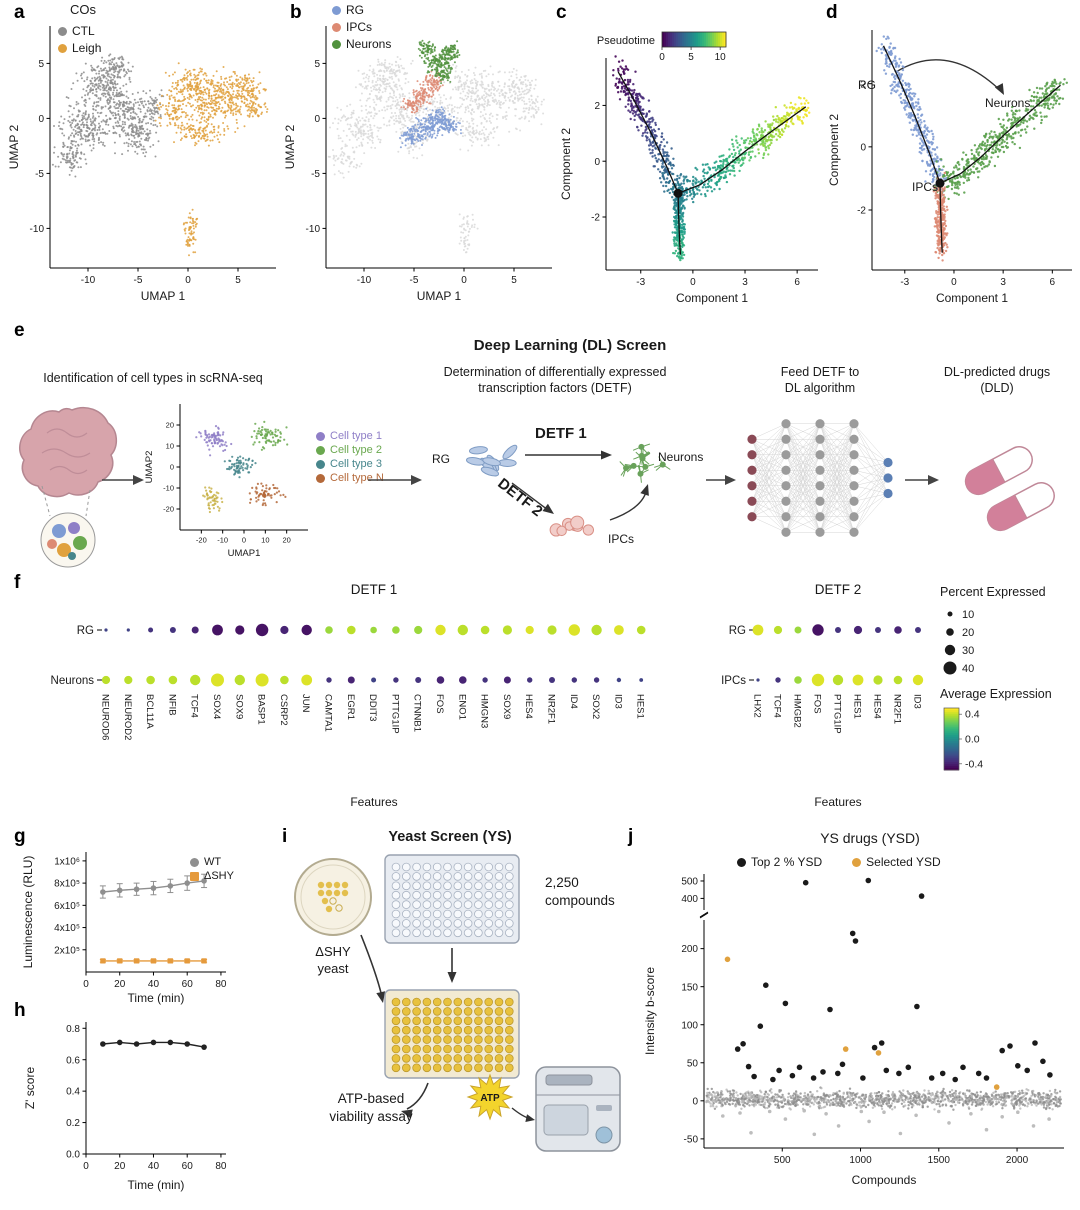 The width and height of the screenshot is (1080, 1210). I want to click on umap-celltypes-plot: -10 -5 0 5 5 0 -5 -10 UMAP 1 UMAP 2, so click(417, 164).